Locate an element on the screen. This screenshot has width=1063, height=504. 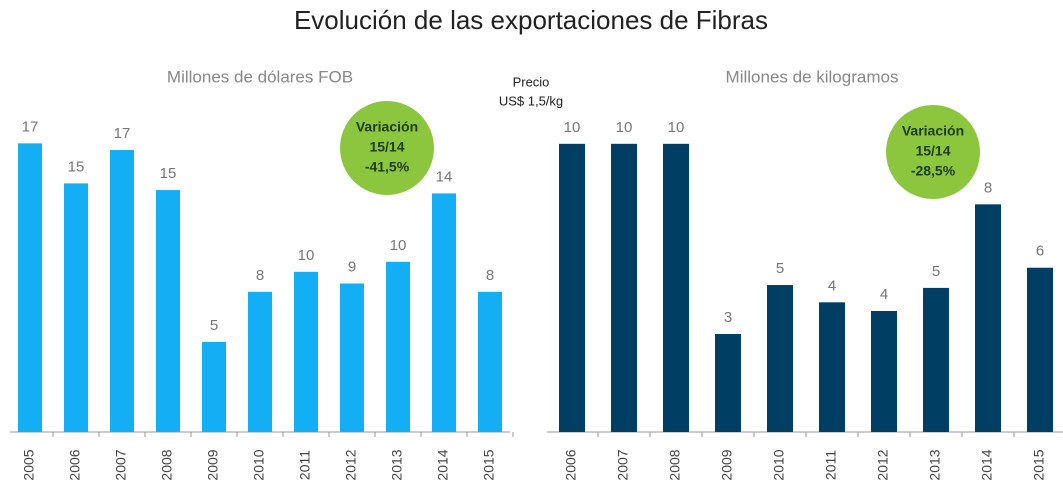
value-label: 9 is located at coordinates (352, 266).